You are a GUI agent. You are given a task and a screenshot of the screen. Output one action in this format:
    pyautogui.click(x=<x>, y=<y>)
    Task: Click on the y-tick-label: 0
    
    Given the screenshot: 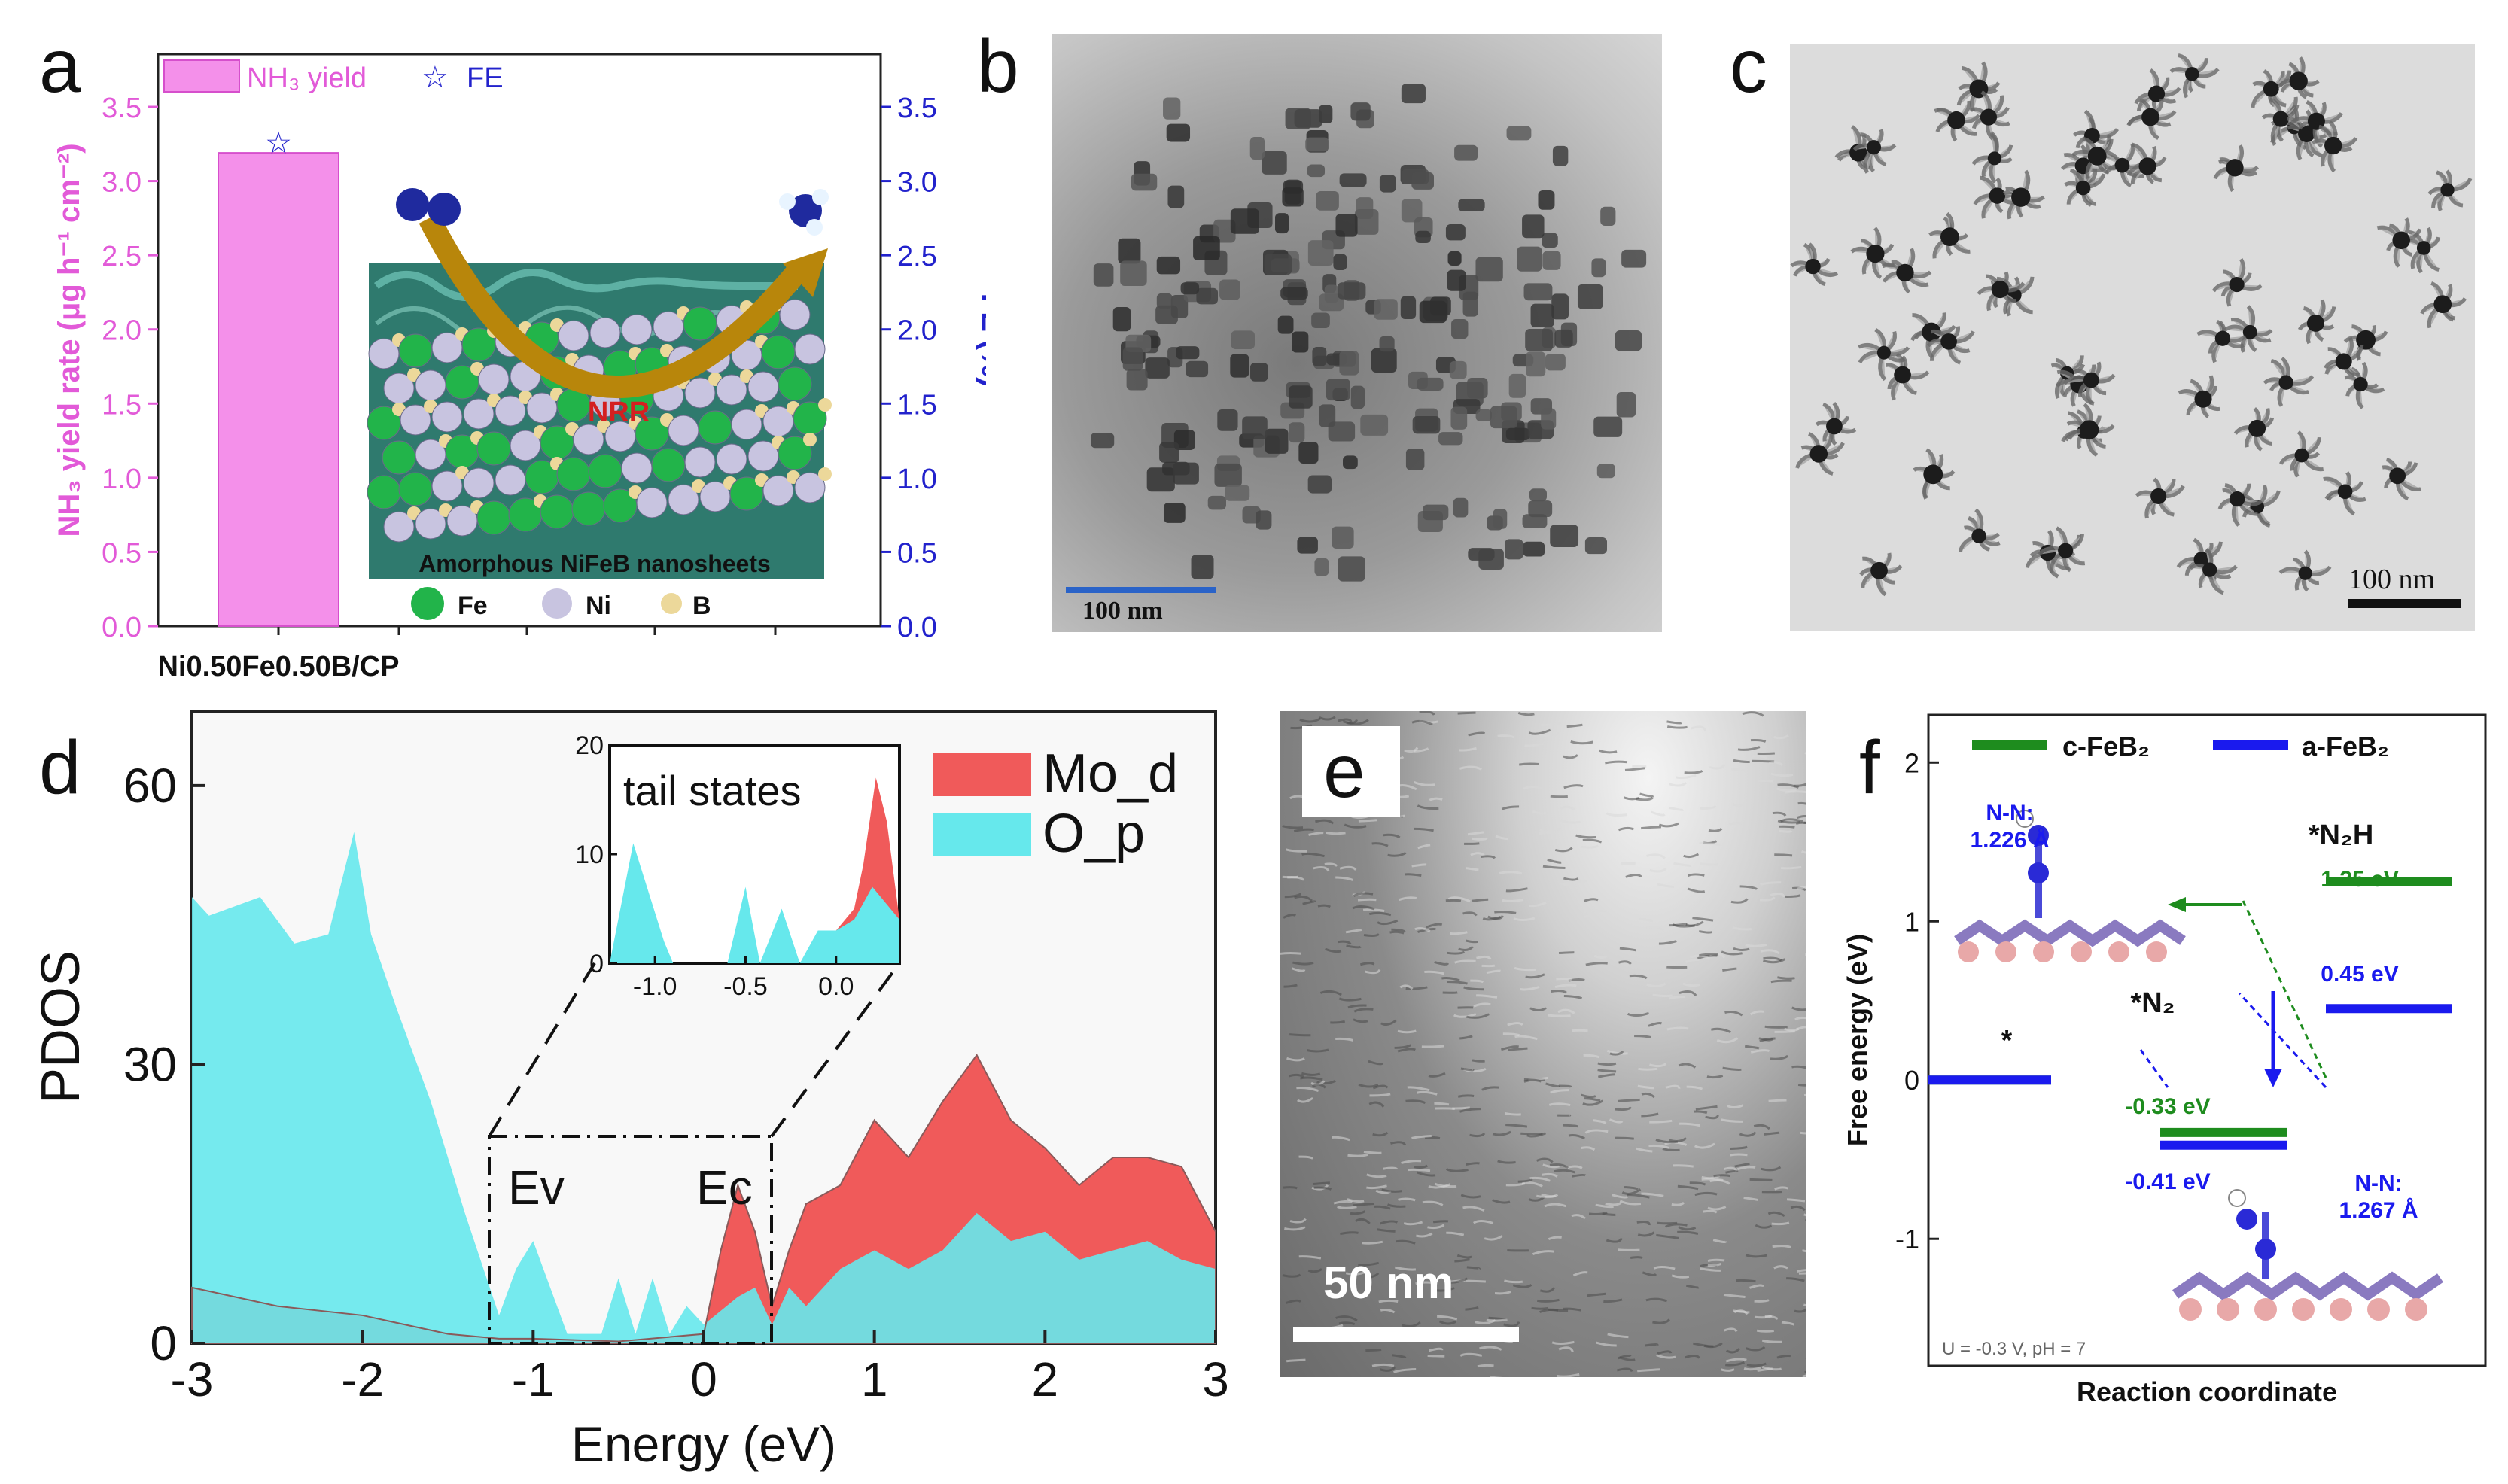 What is the action you would take?
    pyautogui.click(x=1911, y=1080)
    